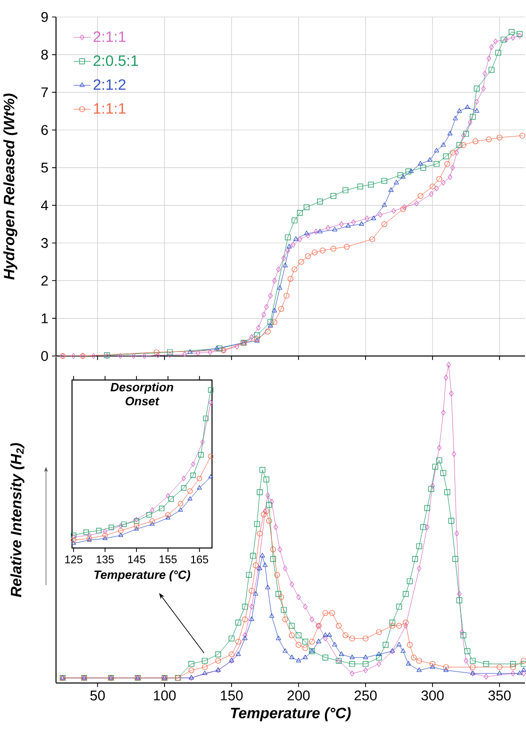 This screenshot has height=734, width=526. What do you see at coordinates (73, 560) in the screenshot?
I see `x-tick-label: 125` at bounding box center [73, 560].